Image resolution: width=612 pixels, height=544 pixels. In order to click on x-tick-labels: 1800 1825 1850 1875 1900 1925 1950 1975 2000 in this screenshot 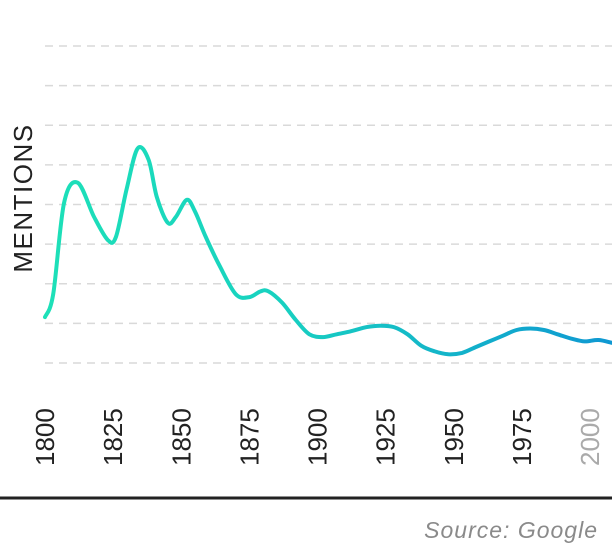, I will do `click(317, 437)`.